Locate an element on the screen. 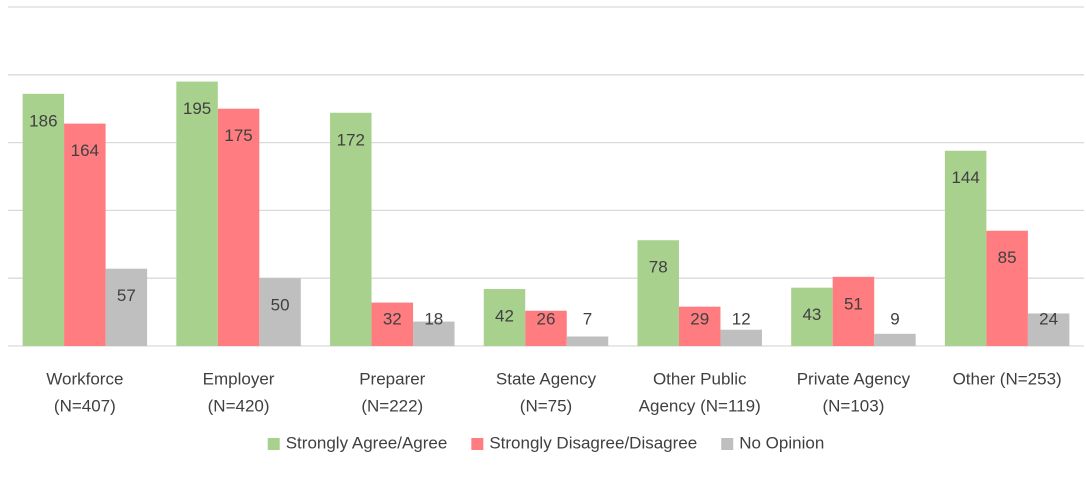 This screenshot has height=496, width=1086. value-label: 42 is located at coordinates (504, 316).